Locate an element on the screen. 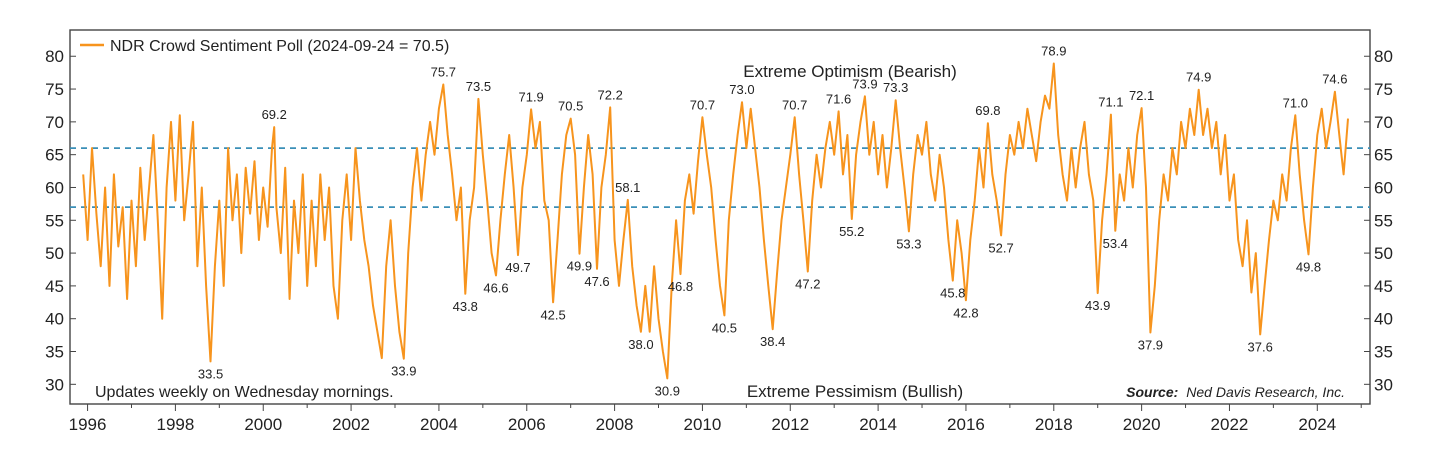  threshold-lines is located at coordinates (720, 178).